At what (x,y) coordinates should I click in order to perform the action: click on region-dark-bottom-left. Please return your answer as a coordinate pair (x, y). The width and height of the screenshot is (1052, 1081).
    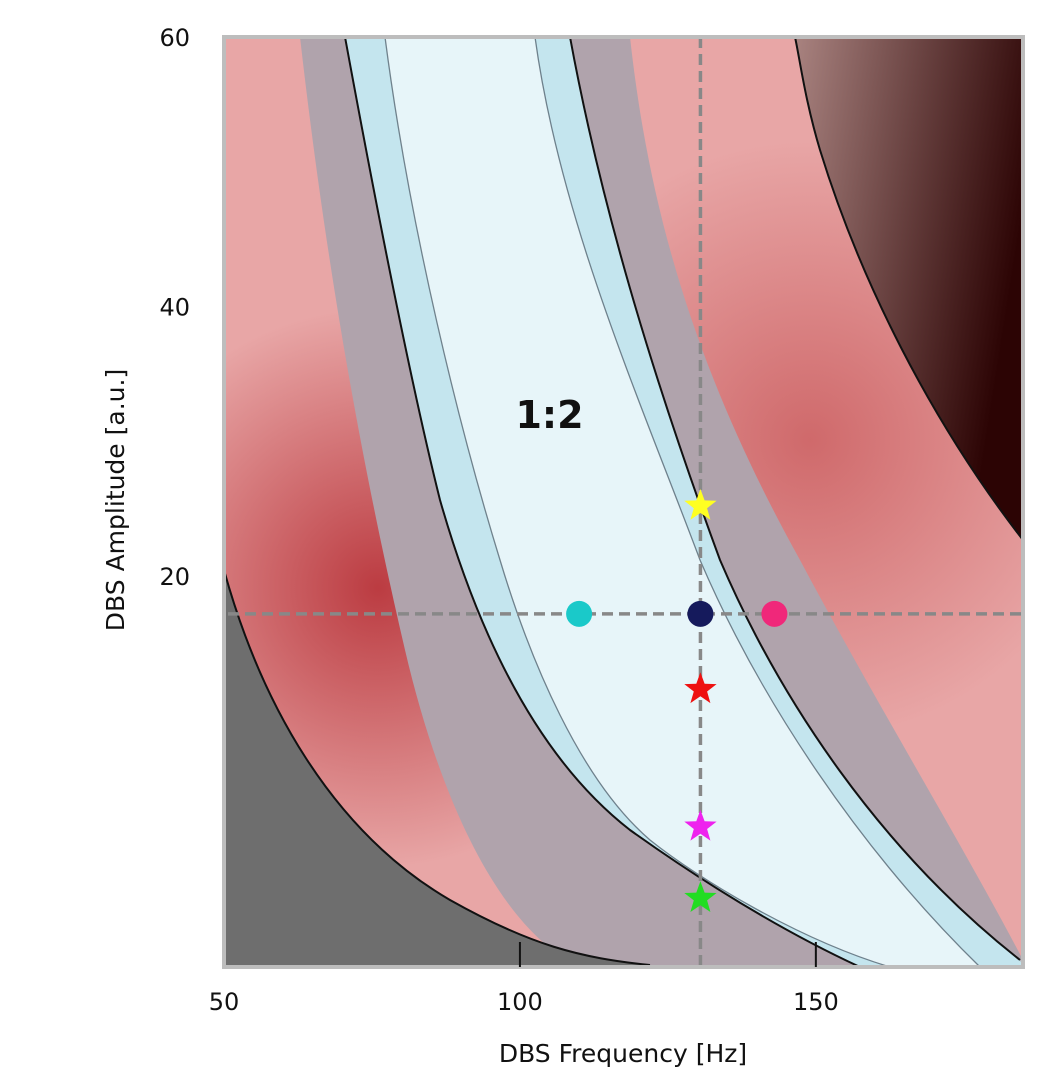
    Looking at the image, I should click on (437, 768).